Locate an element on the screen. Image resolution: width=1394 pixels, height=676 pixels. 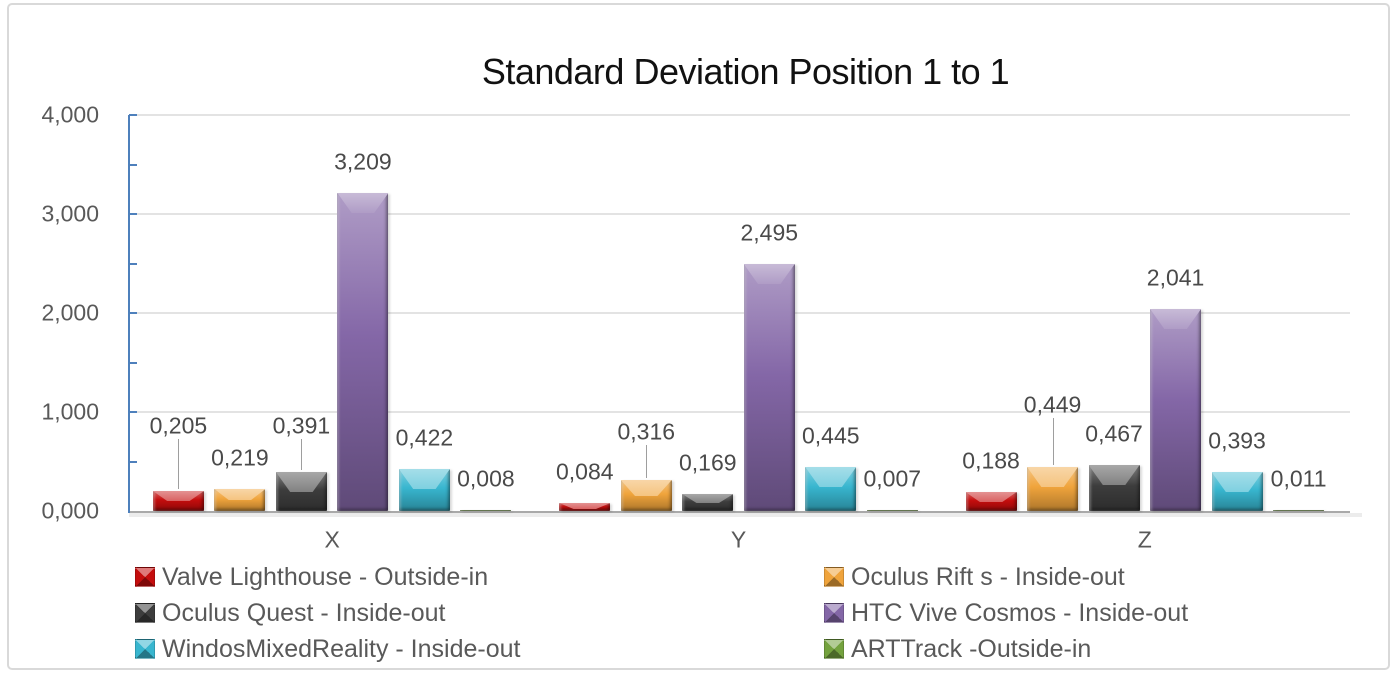
bar-htc-vive-cosmos-x is located at coordinates (363, 352).